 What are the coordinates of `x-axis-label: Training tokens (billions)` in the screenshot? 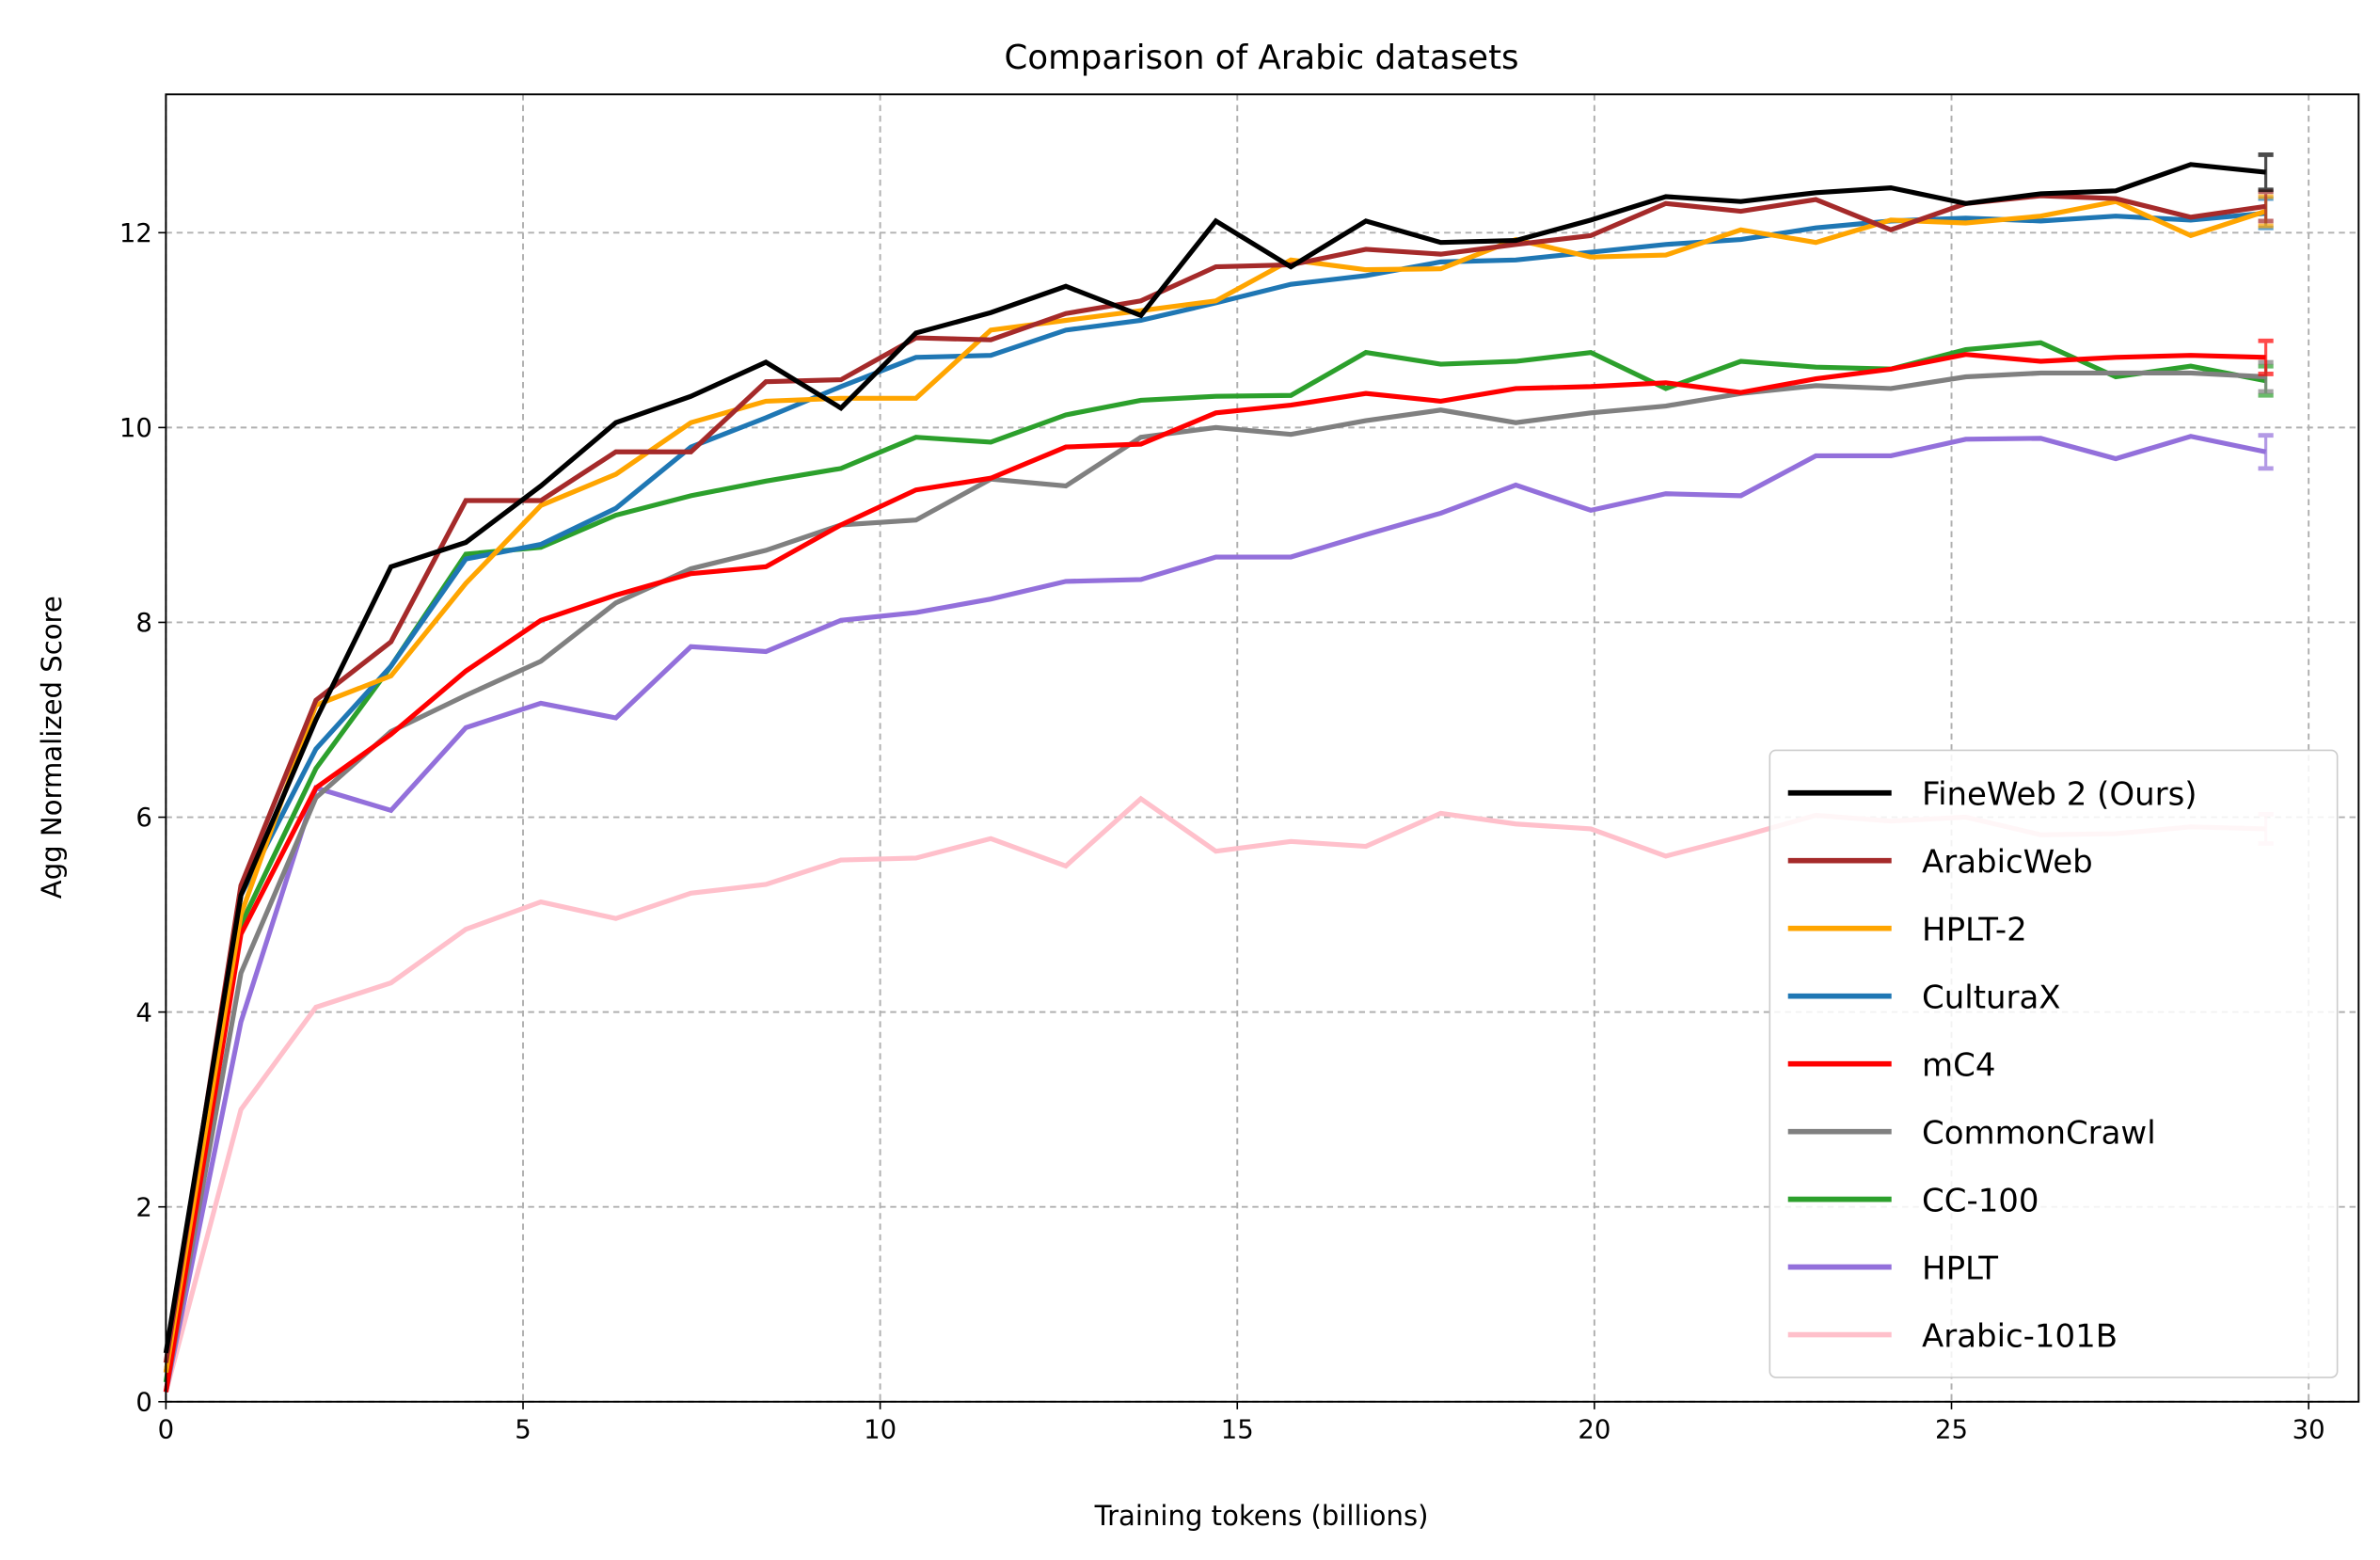 It's located at (1261, 1516).